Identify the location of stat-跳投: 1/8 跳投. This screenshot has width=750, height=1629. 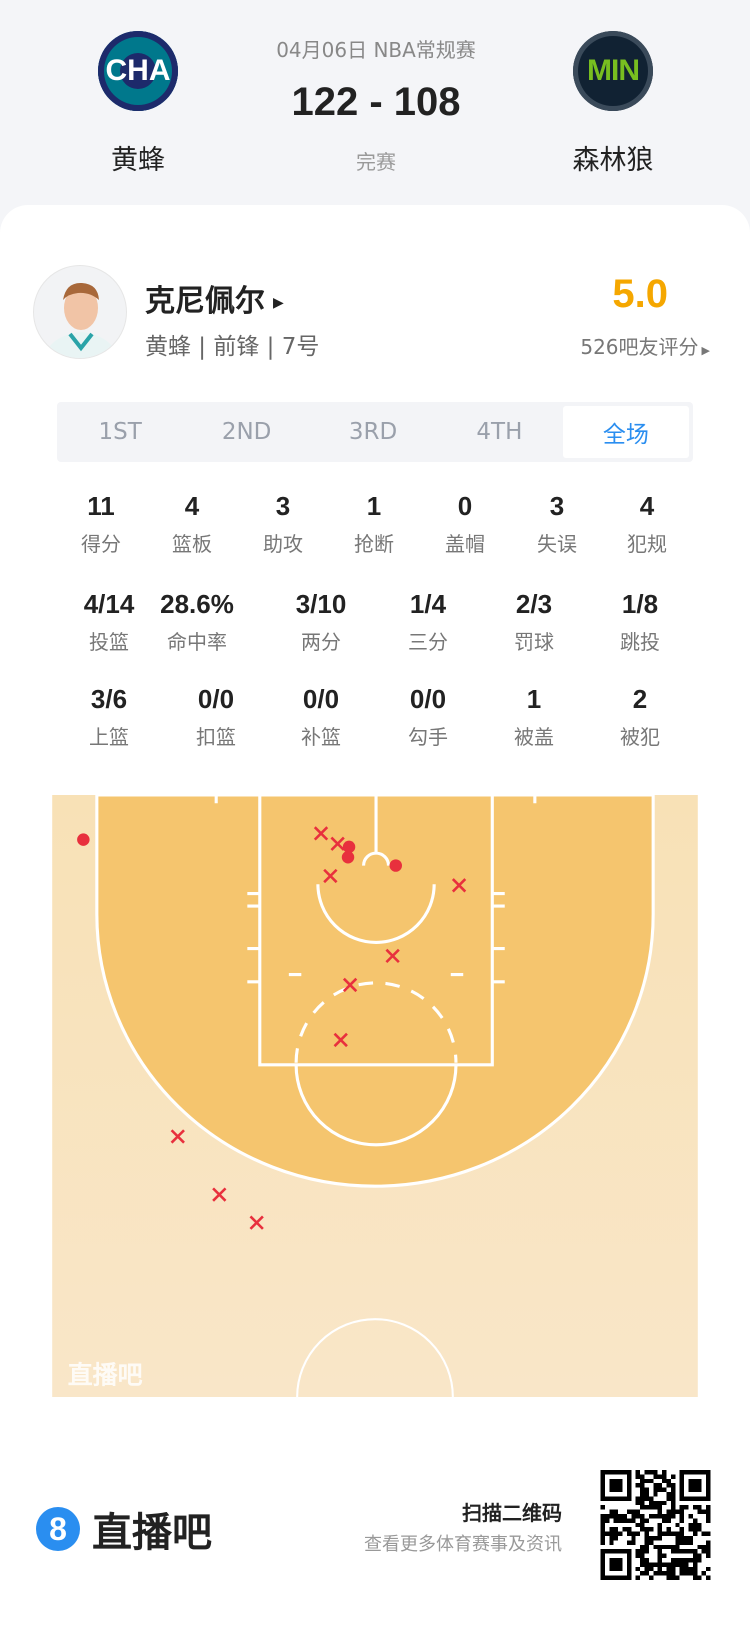
(640, 622).